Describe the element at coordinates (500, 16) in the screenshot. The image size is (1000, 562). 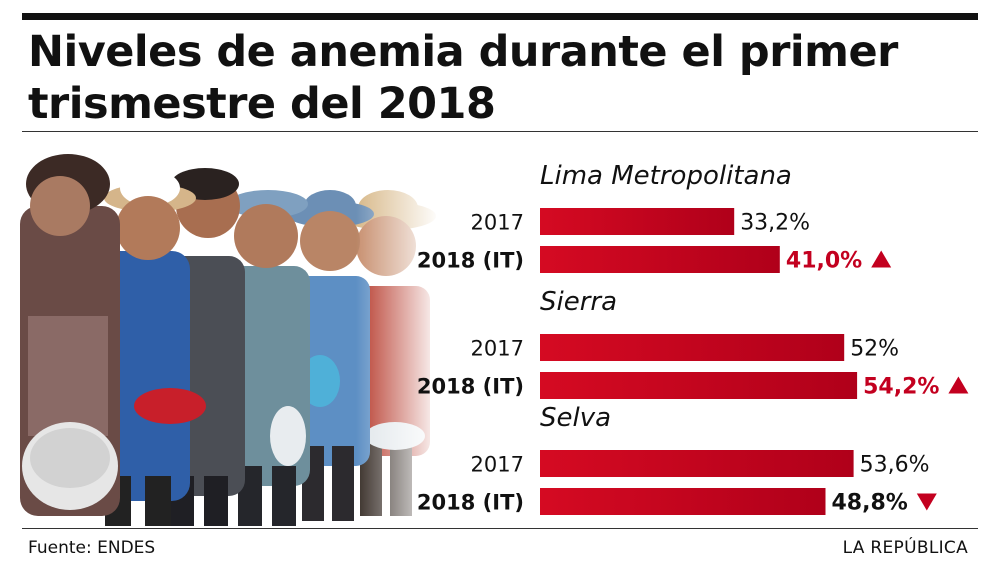
I see `top-rule` at that location.